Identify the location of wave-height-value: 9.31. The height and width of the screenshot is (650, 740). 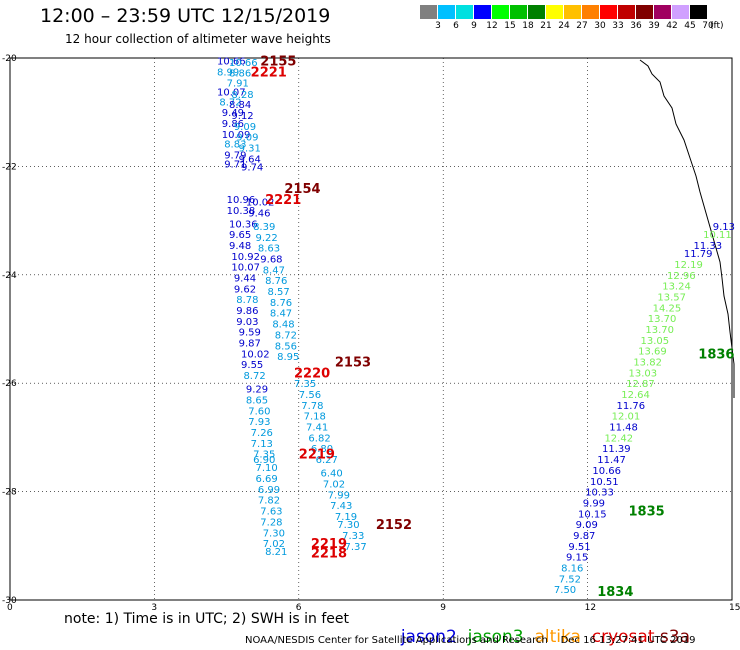
(250, 148).